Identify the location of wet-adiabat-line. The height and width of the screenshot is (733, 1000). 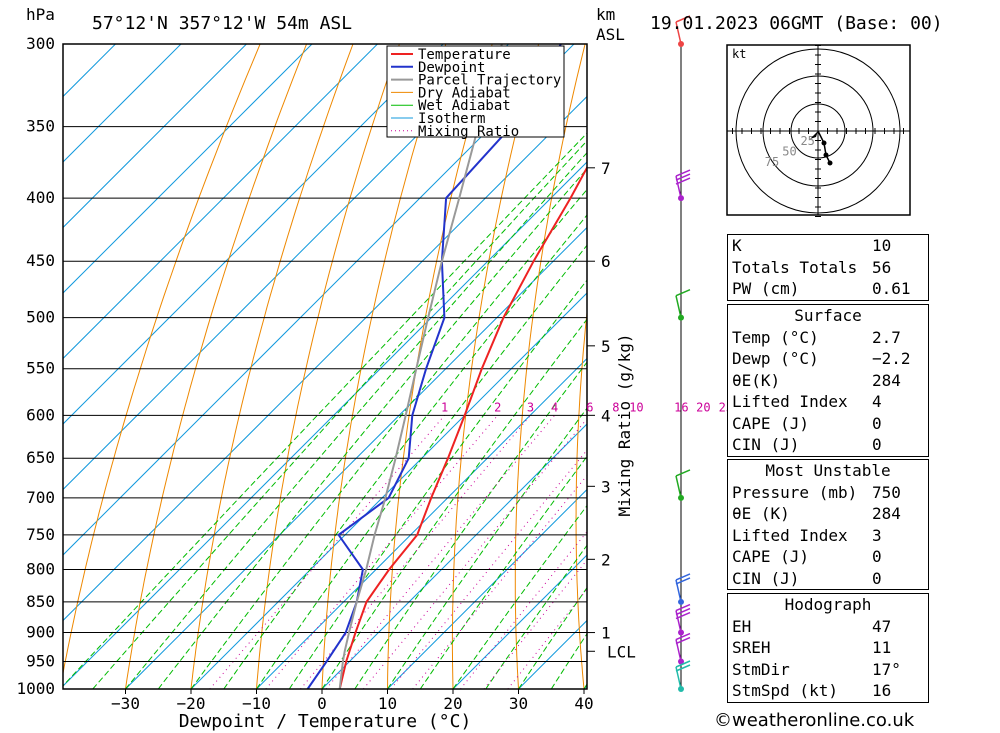
(519, 596).